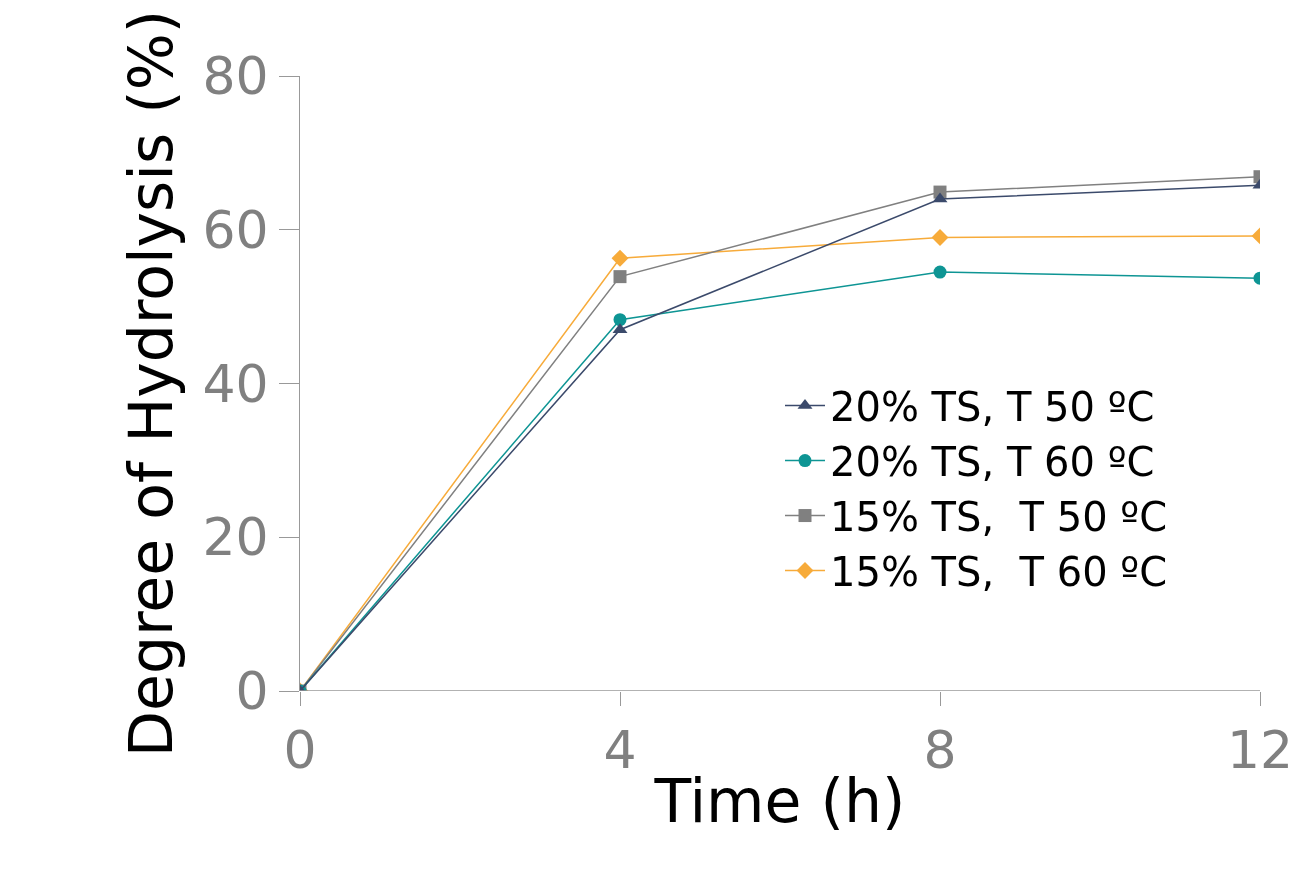 The width and height of the screenshot is (1300, 885). I want to click on x-tick-label: 0, so click(300, 750).